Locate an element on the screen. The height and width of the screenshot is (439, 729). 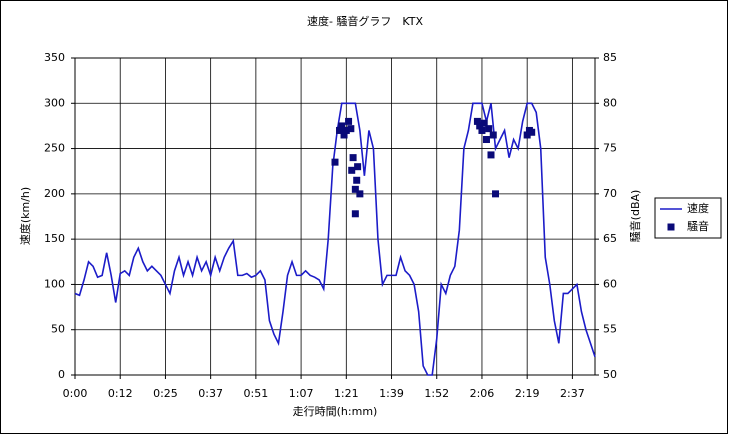
y-tick-label: 0 is located at coordinates (61, 374).